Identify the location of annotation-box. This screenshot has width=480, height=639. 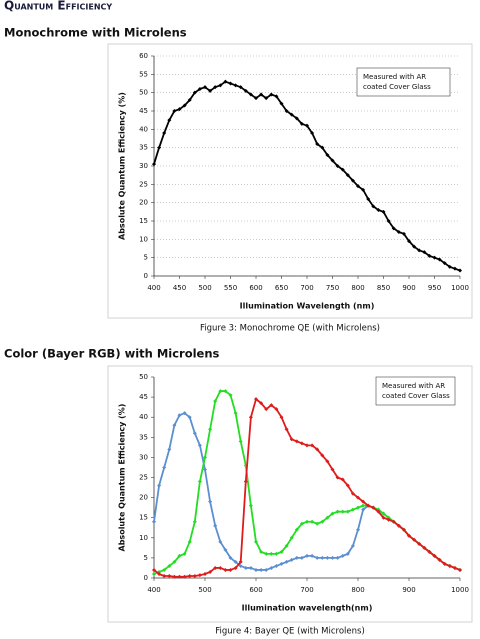
(403, 82).